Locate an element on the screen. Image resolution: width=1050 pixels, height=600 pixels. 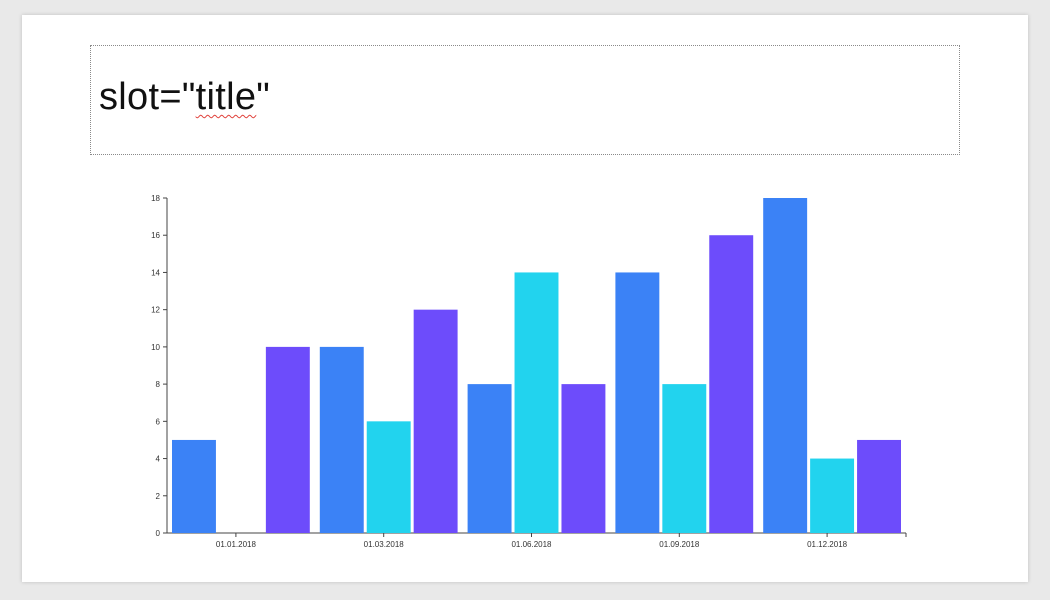
y-tick-label: 10 is located at coordinates (155, 347).